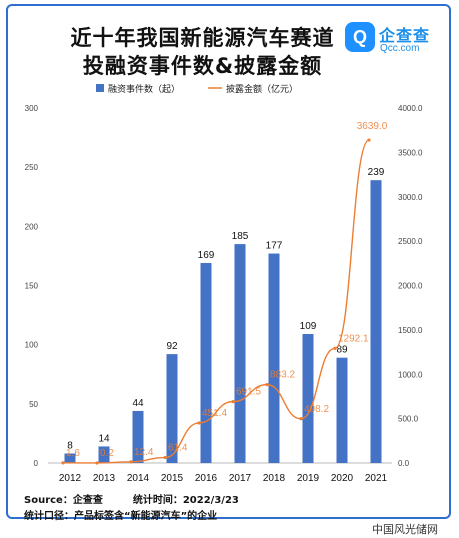 The width and height of the screenshot is (459, 538). Describe the element at coordinates (308, 326) in the screenshot. I see `bar-value-label: 109` at that location.